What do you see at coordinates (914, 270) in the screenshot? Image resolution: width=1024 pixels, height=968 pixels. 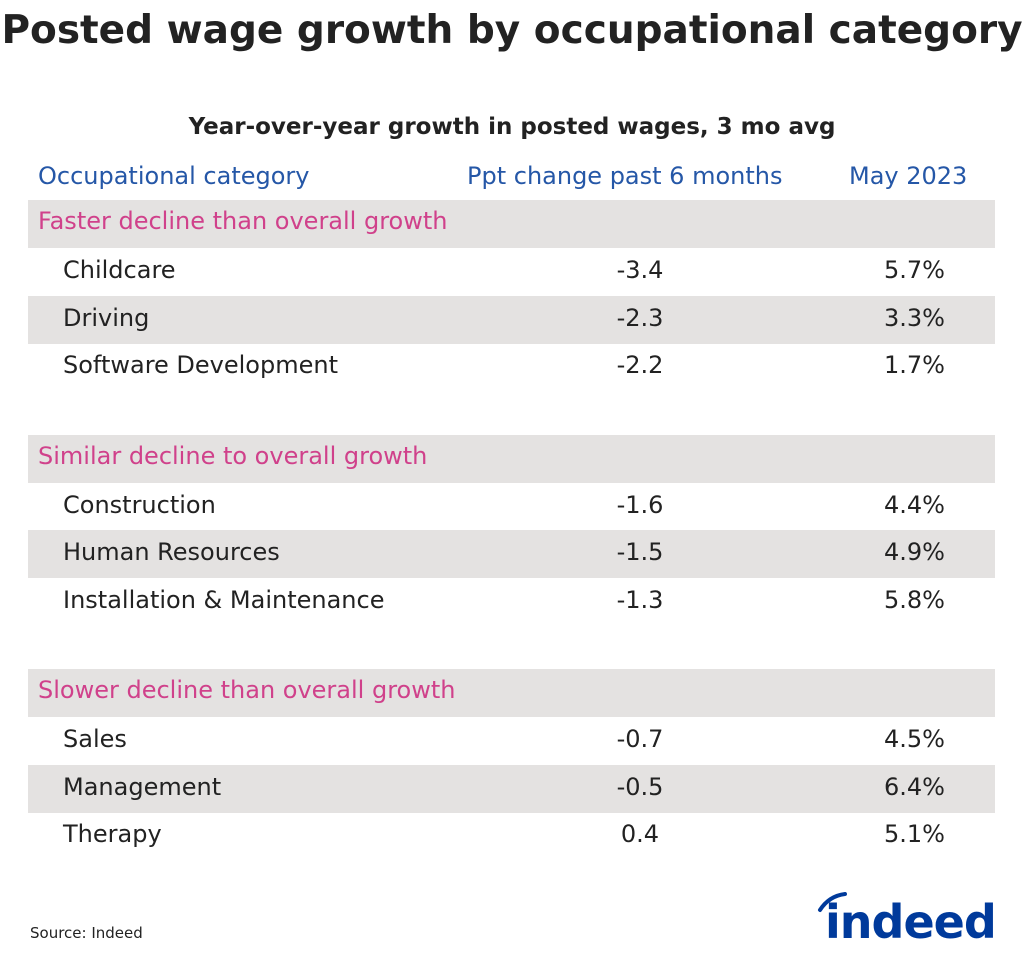 I see `may-2023-cell: 5.7%` at bounding box center [914, 270].